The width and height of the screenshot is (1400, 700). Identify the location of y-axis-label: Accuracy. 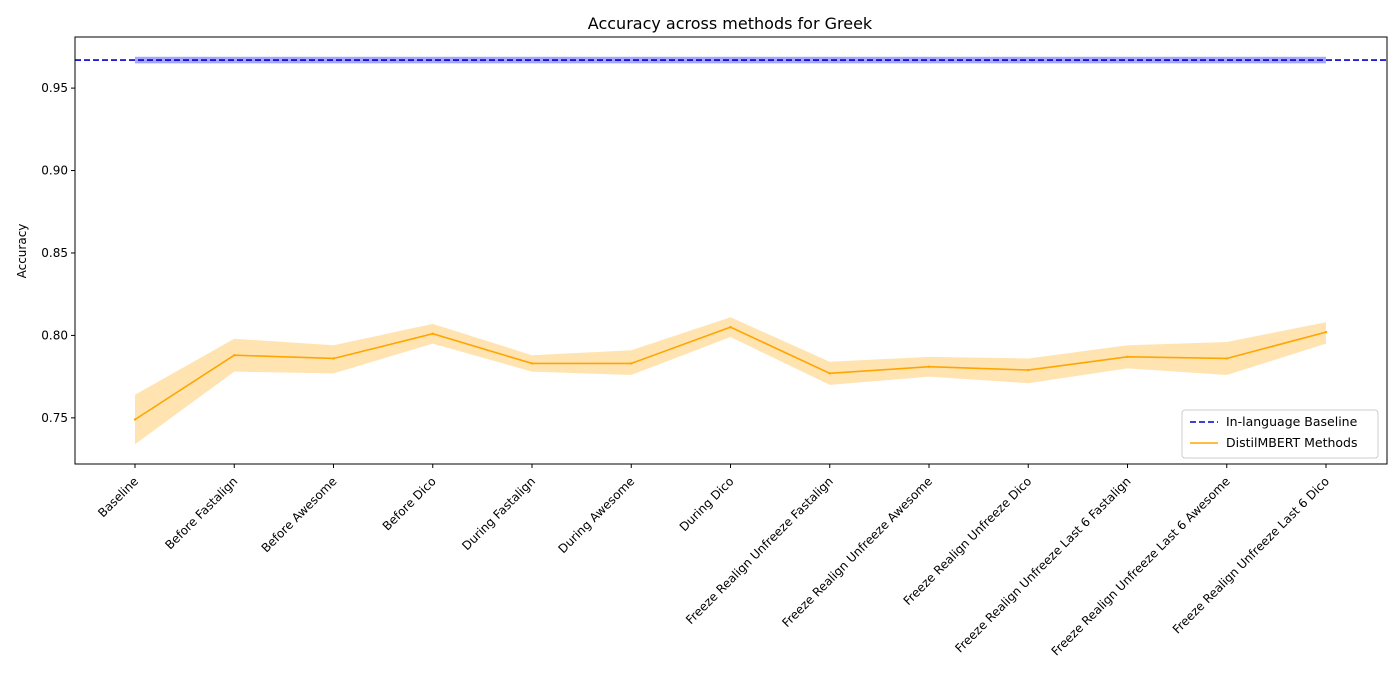
(22, 251).